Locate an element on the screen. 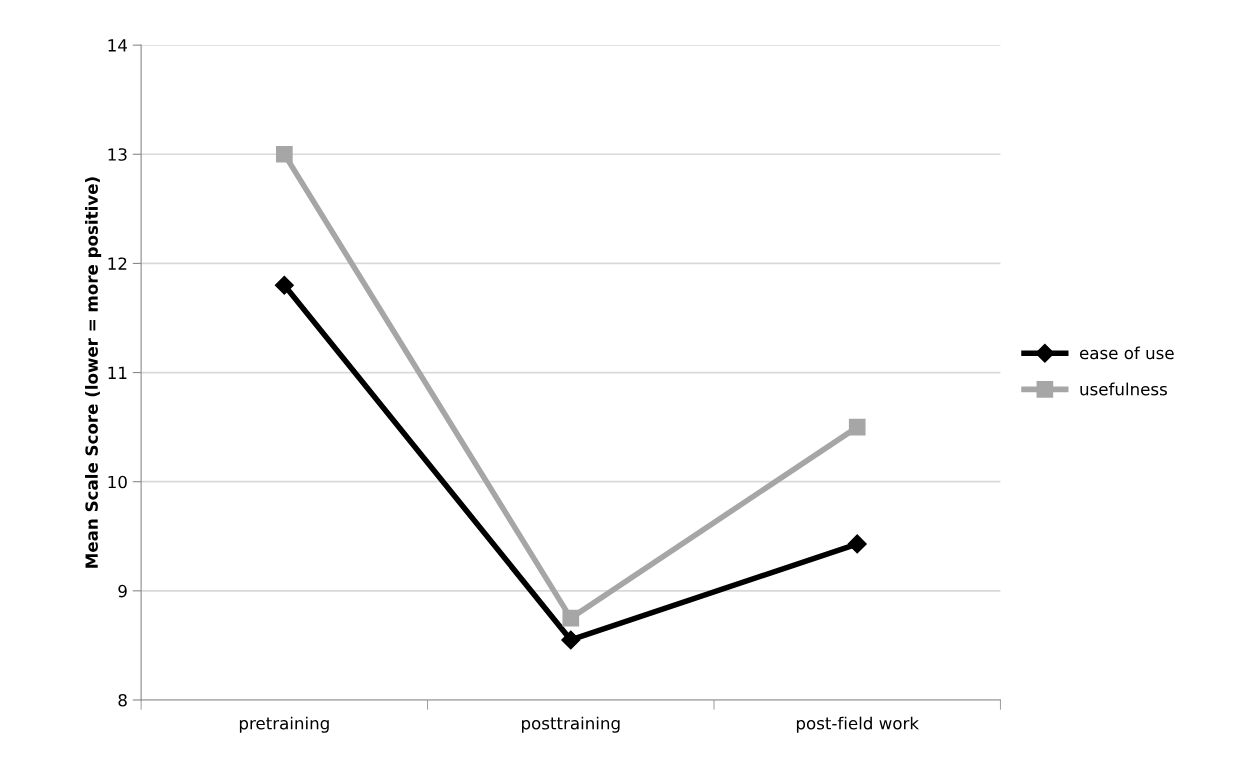  y-tick-label: 13 is located at coordinates (117, 154).